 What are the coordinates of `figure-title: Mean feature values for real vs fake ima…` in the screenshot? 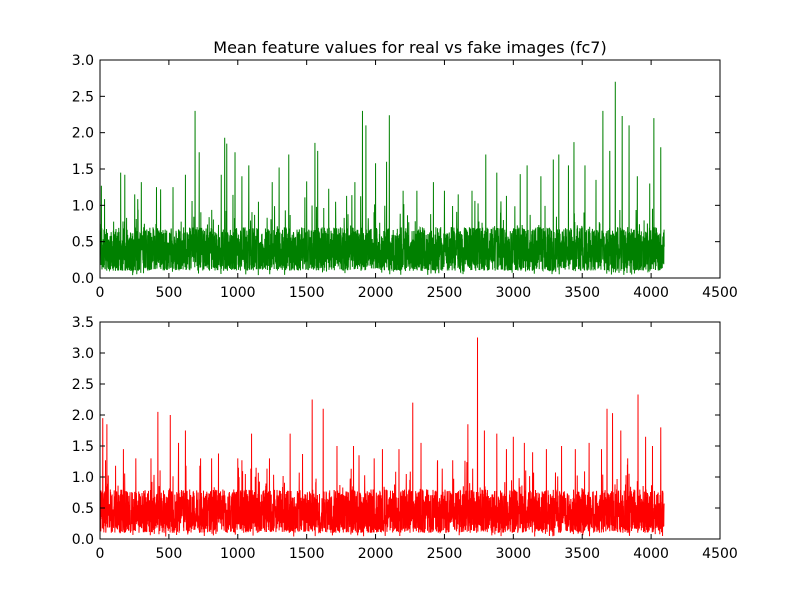 It's located at (409, 47).